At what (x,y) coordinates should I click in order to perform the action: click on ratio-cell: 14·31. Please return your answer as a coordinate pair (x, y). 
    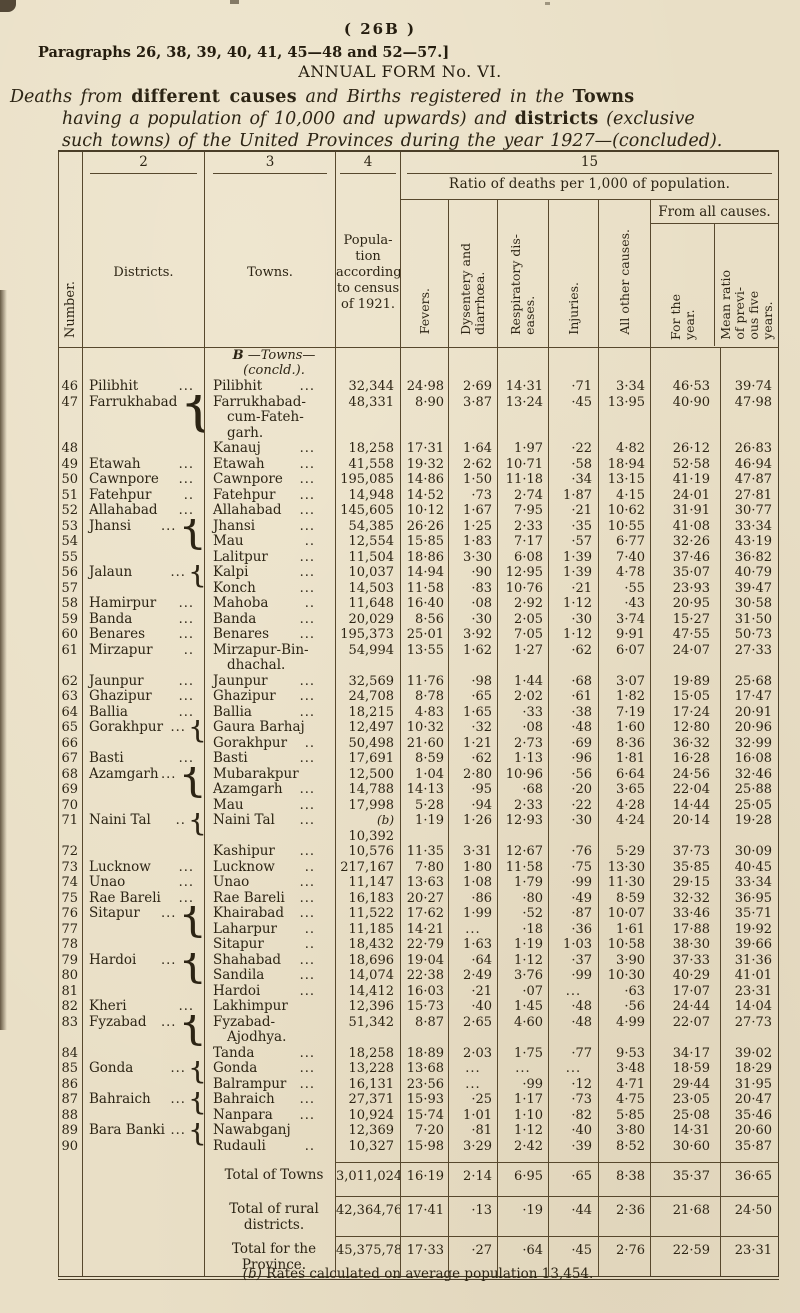
    Looking at the image, I should click on (685, 1131).